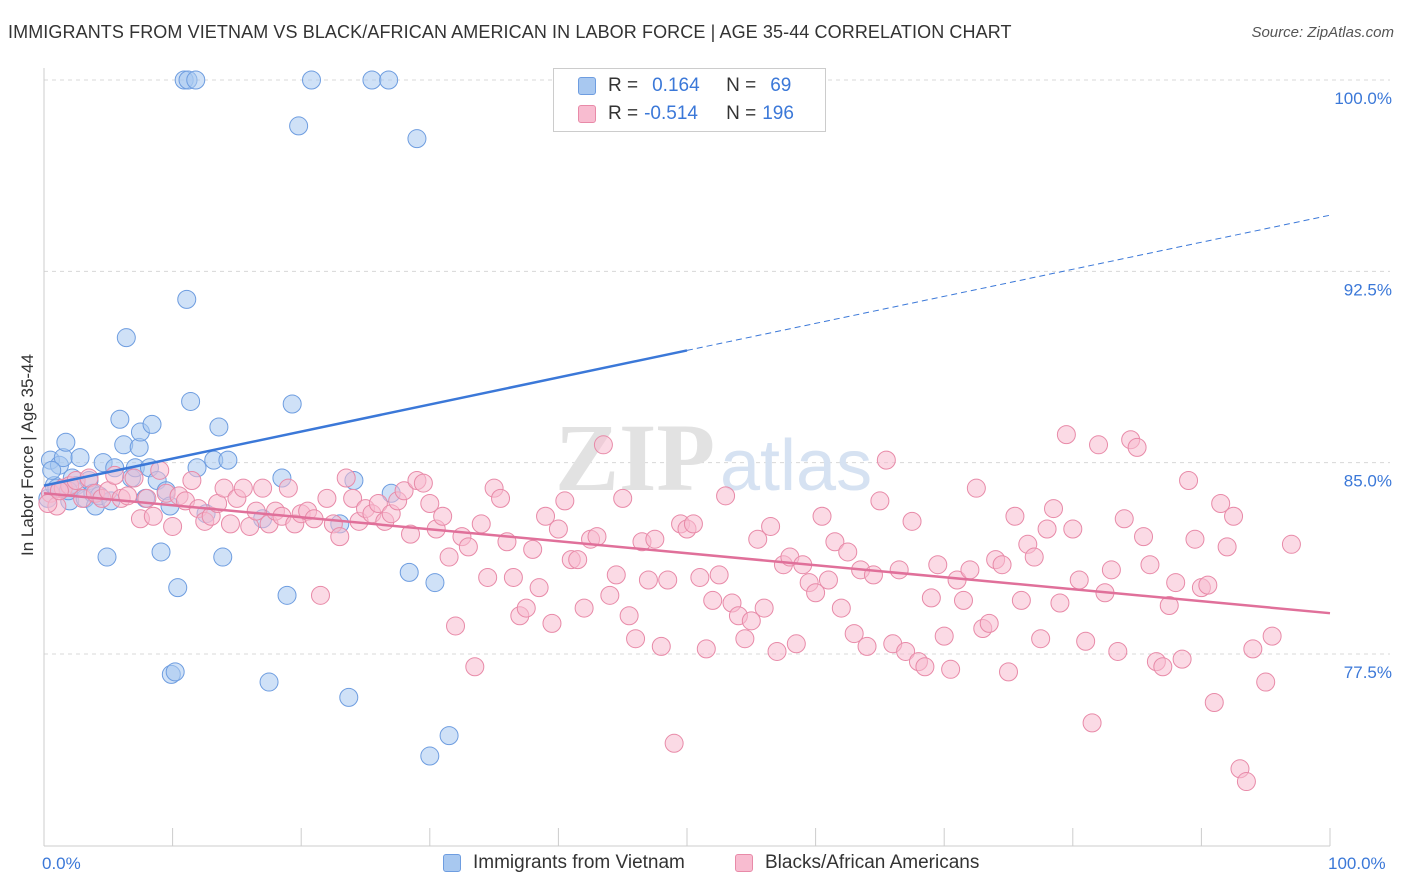  Describe the element at coordinates (741, 85) in the screenshot. I see `legend-n-label: N =` at that location.